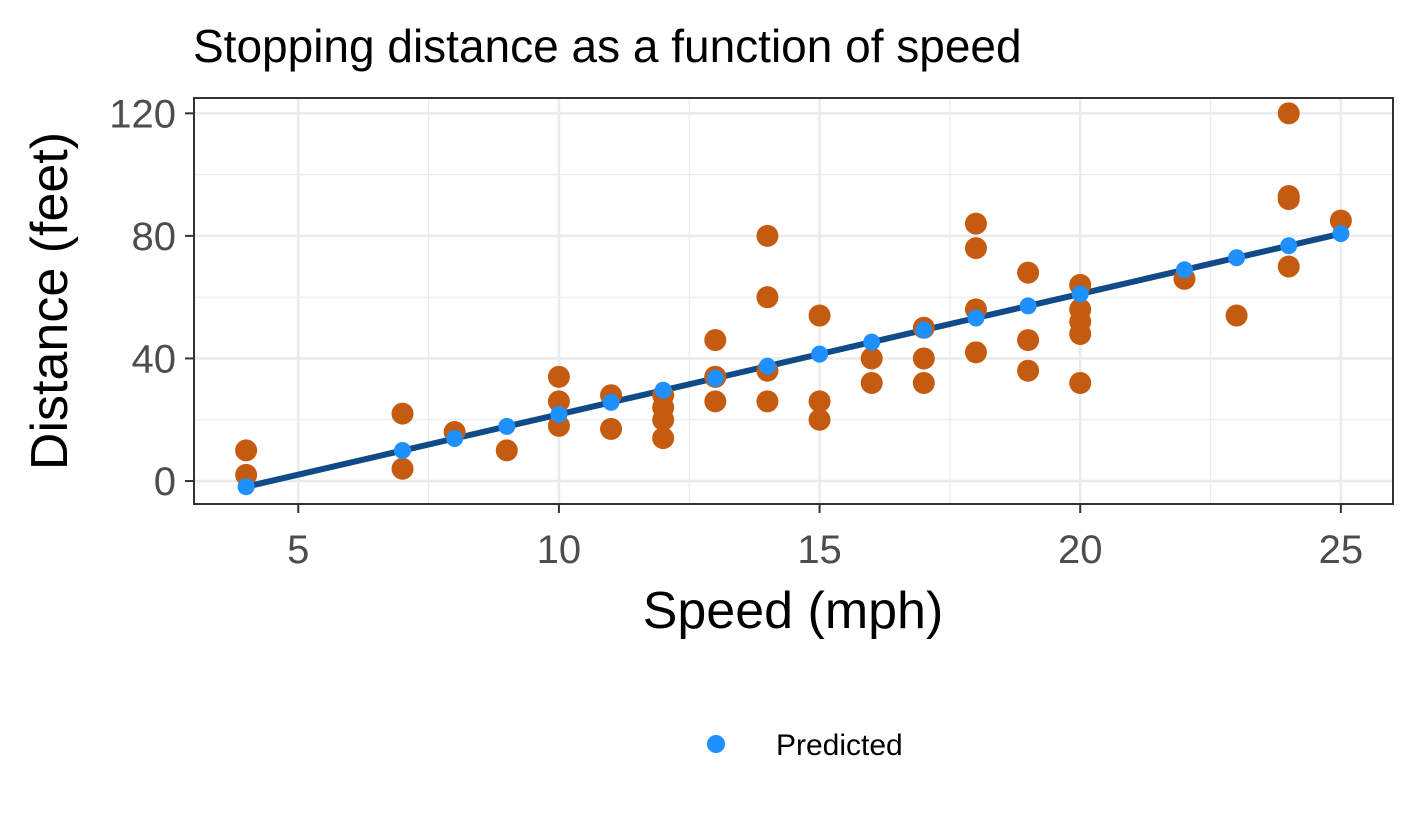 This screenshot has height=826, width=1417. Describe the element at coordinates (607, 46) in the screenshot. I see `chart-title: Stopping distance as a function of speed` at that location.